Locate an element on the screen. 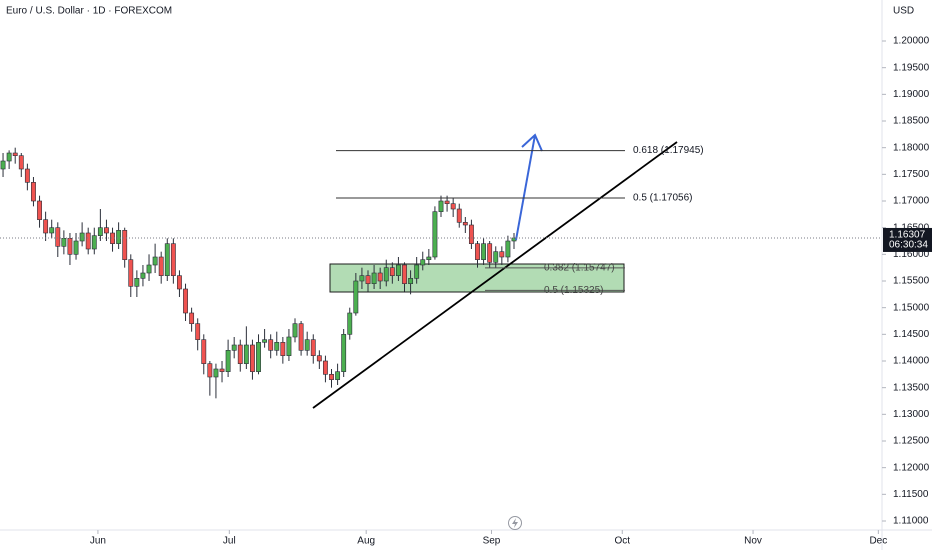  y-tick-label: 1.14000 is located at coordinates (911, 361).